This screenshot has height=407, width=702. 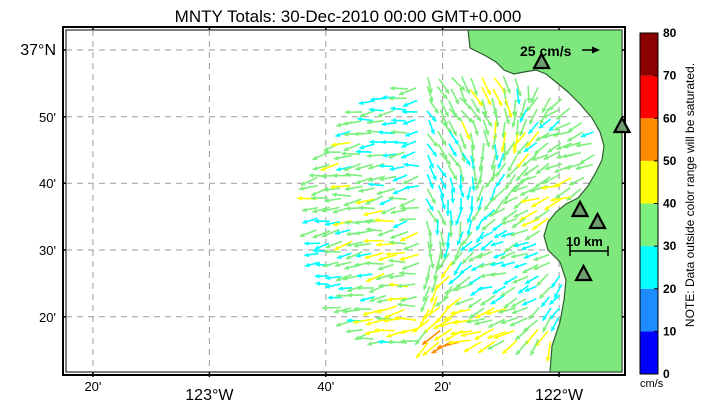 I want to click on colorbar-tick-label: 30, so click(x=670, y=246).